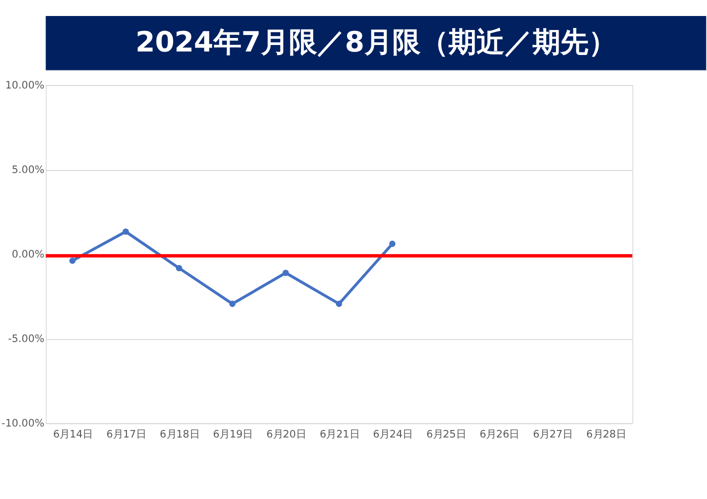 Image resolution: width=707 pixels, height=499 pixels. Describe the element at coordinates (552, 434) in the screenshot. I see `x-tick-label: 6月27日` at that location.